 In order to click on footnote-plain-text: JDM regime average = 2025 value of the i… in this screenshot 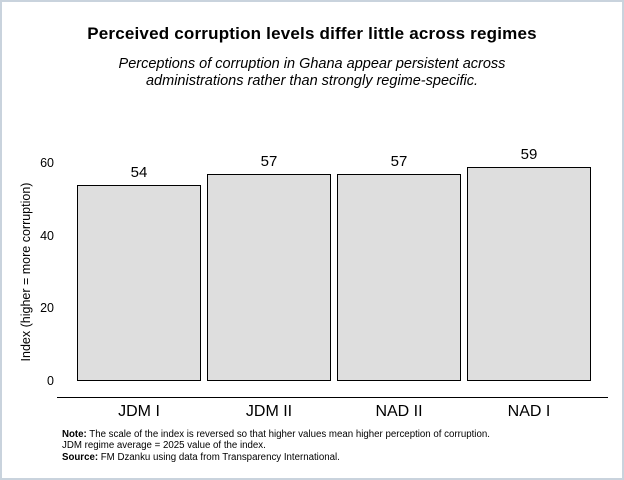, I will do `click(164, 446)`.